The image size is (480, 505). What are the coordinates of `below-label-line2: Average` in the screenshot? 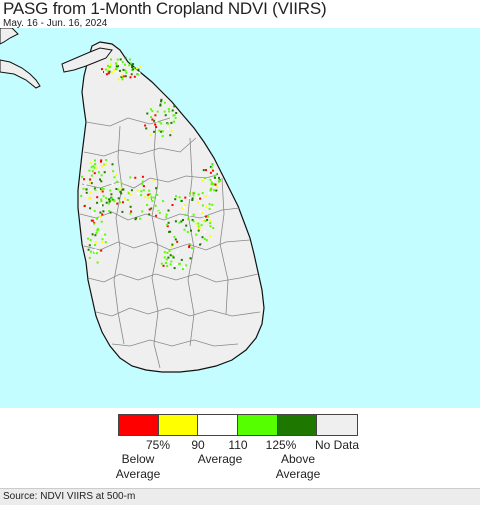 It's located at (138, 474).